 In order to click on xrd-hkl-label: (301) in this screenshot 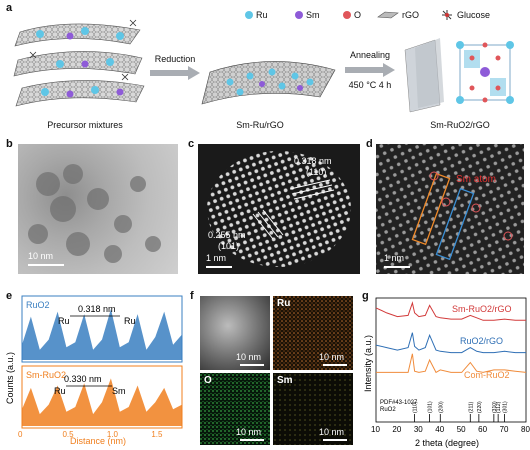, I will do `click(506, 407)`.